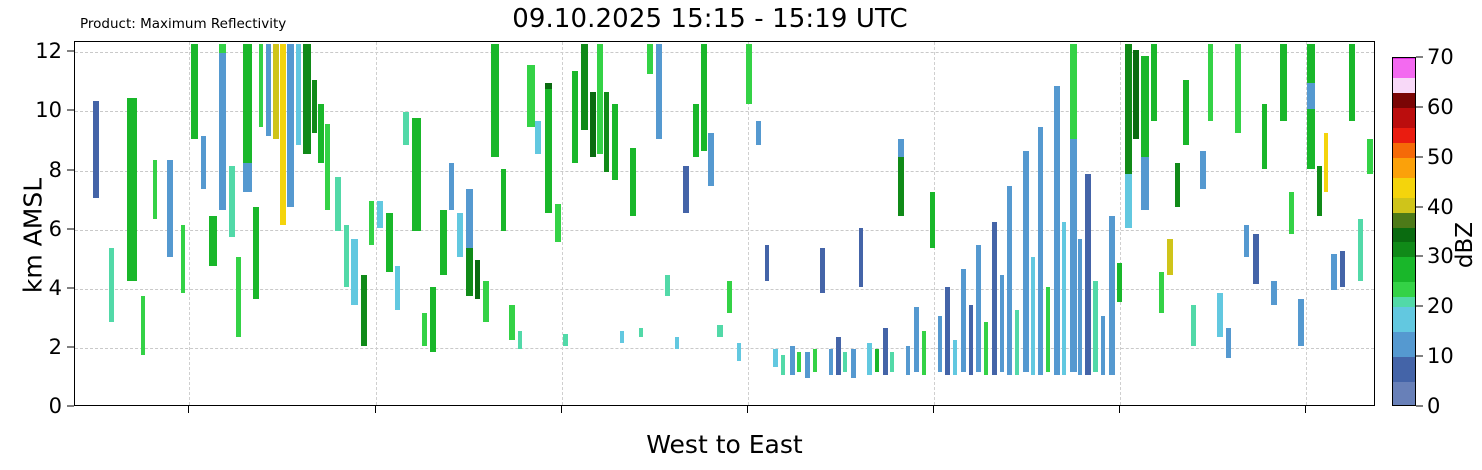  Describe the element at coordinates (55, 406) in the screenshot. I see `y-tick-label: 0` at that location.